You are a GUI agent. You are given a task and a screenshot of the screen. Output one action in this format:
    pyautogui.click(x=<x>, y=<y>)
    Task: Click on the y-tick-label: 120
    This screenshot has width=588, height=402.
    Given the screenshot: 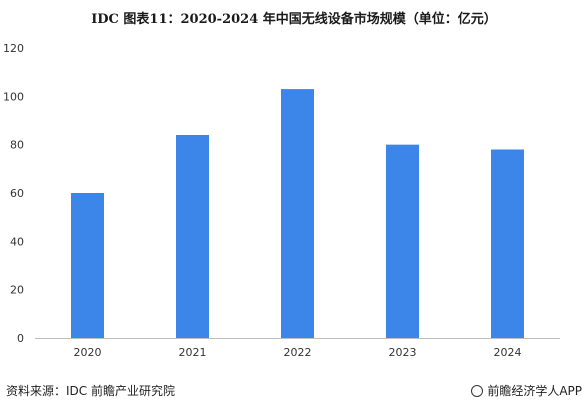 What is the action you would take?
    pyautogui.click(x=13, y=48)
    